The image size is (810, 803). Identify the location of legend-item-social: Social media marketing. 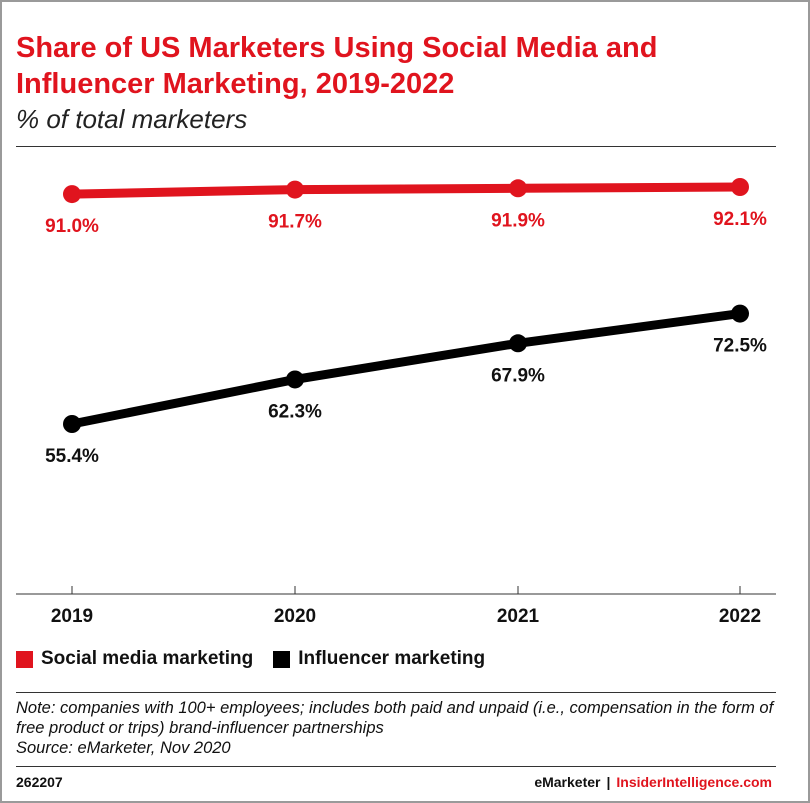
(134, 659).